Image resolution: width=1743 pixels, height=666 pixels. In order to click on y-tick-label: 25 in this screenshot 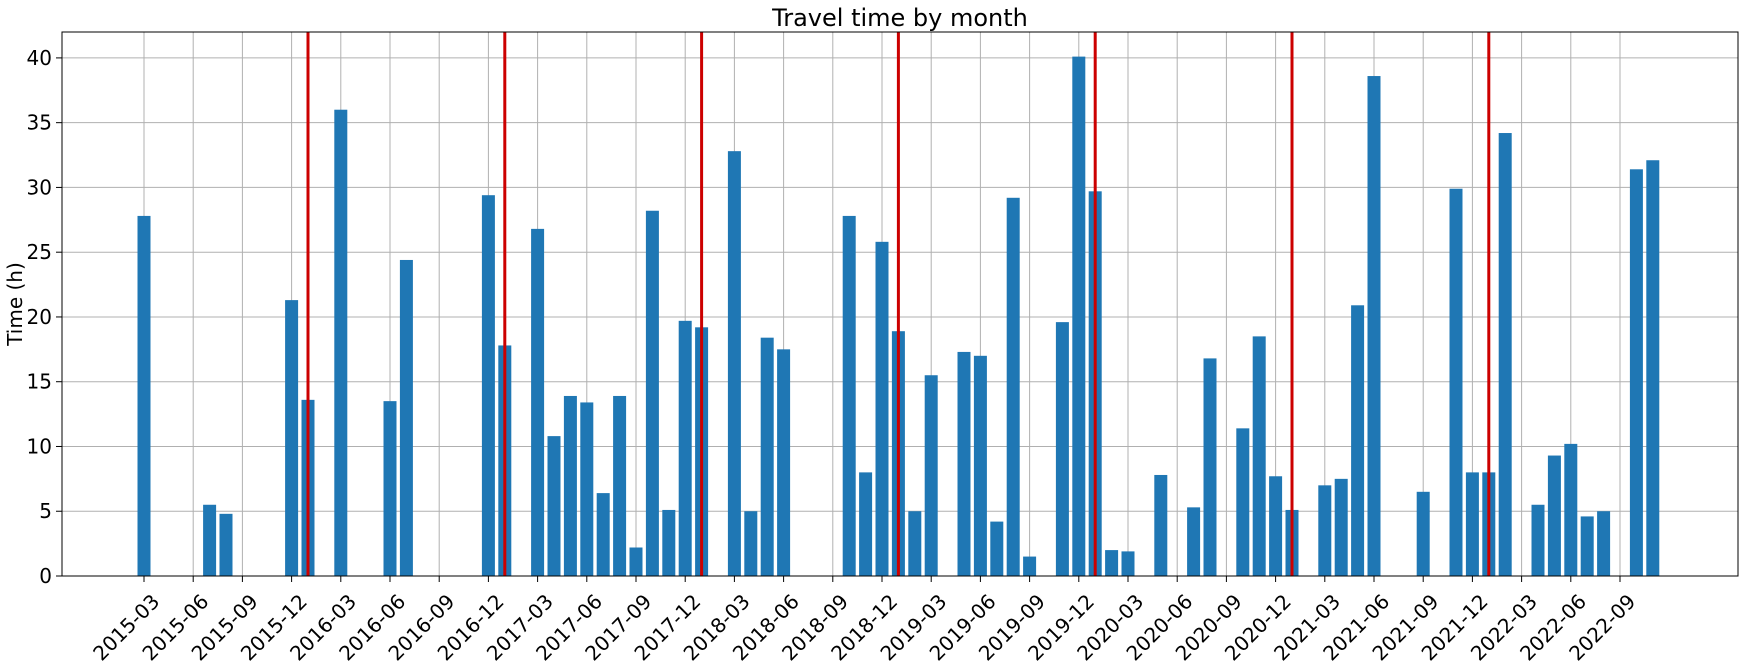, I will do `click(39, 252)`.